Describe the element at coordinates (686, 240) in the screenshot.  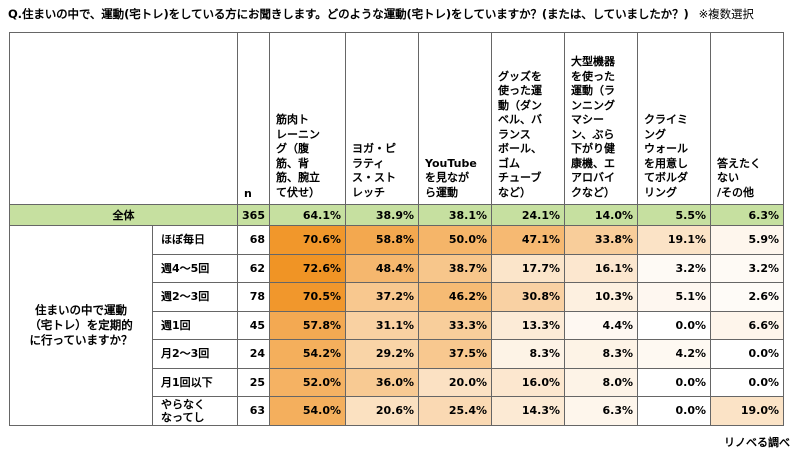
I see `cell-value: 19.1%` at that location.